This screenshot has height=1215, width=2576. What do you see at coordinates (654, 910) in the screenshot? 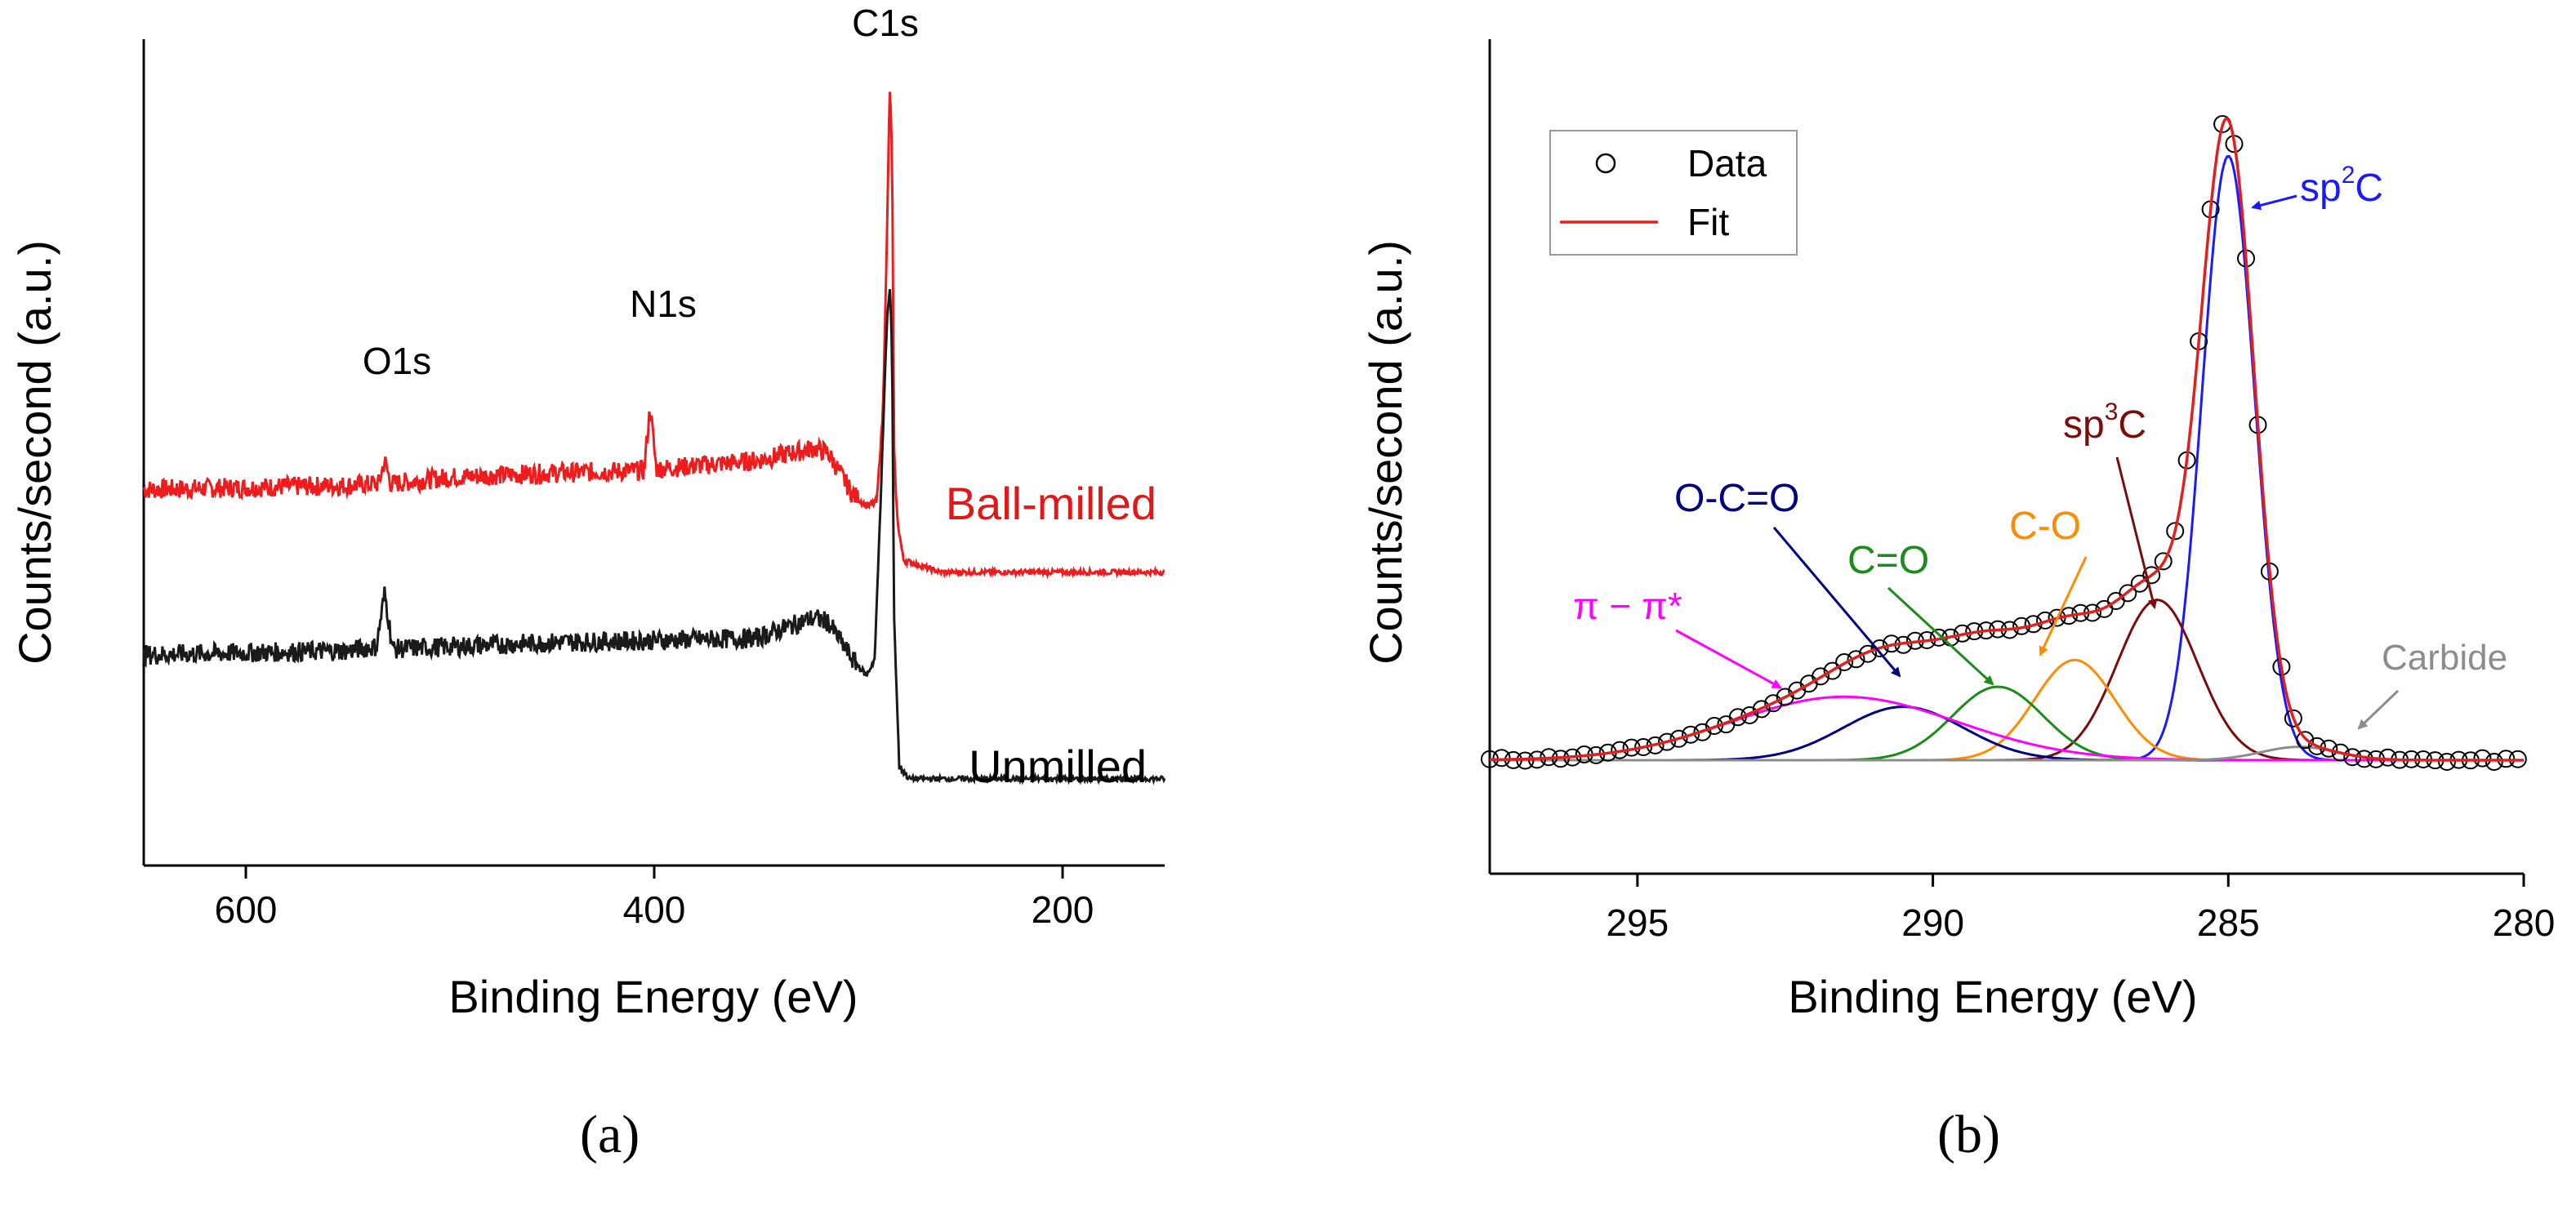
I see `panel-a-x-tick-400: 400` at bounding box center [654, 910].